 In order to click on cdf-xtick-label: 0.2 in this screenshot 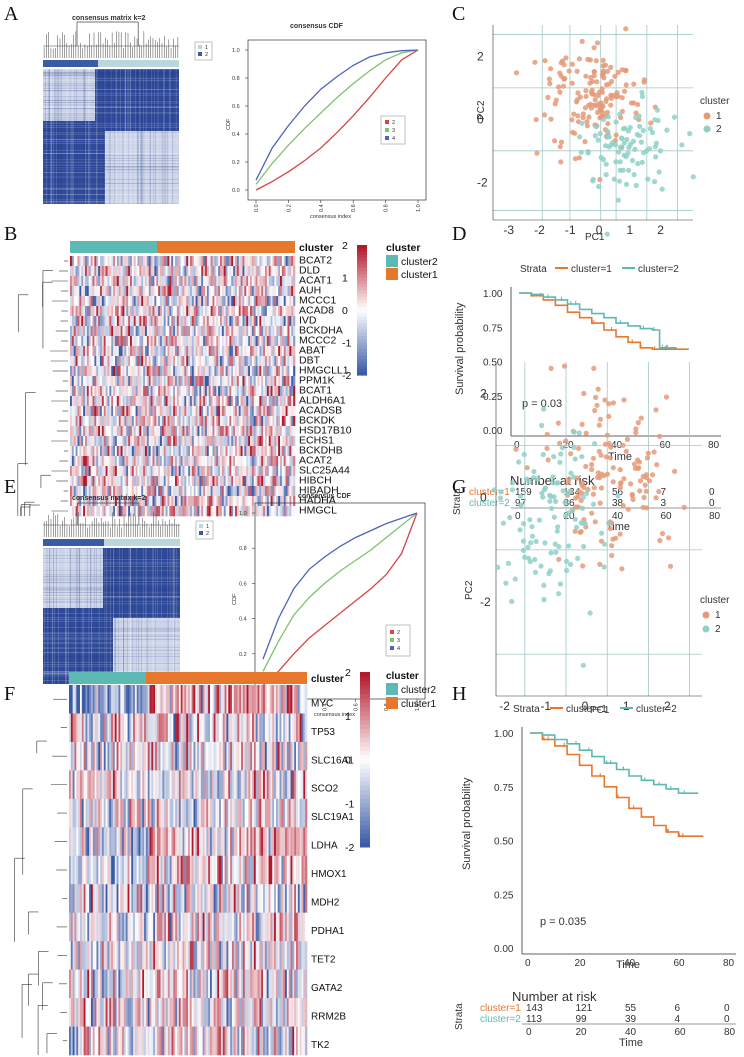, I will do `click(289, 208)`.